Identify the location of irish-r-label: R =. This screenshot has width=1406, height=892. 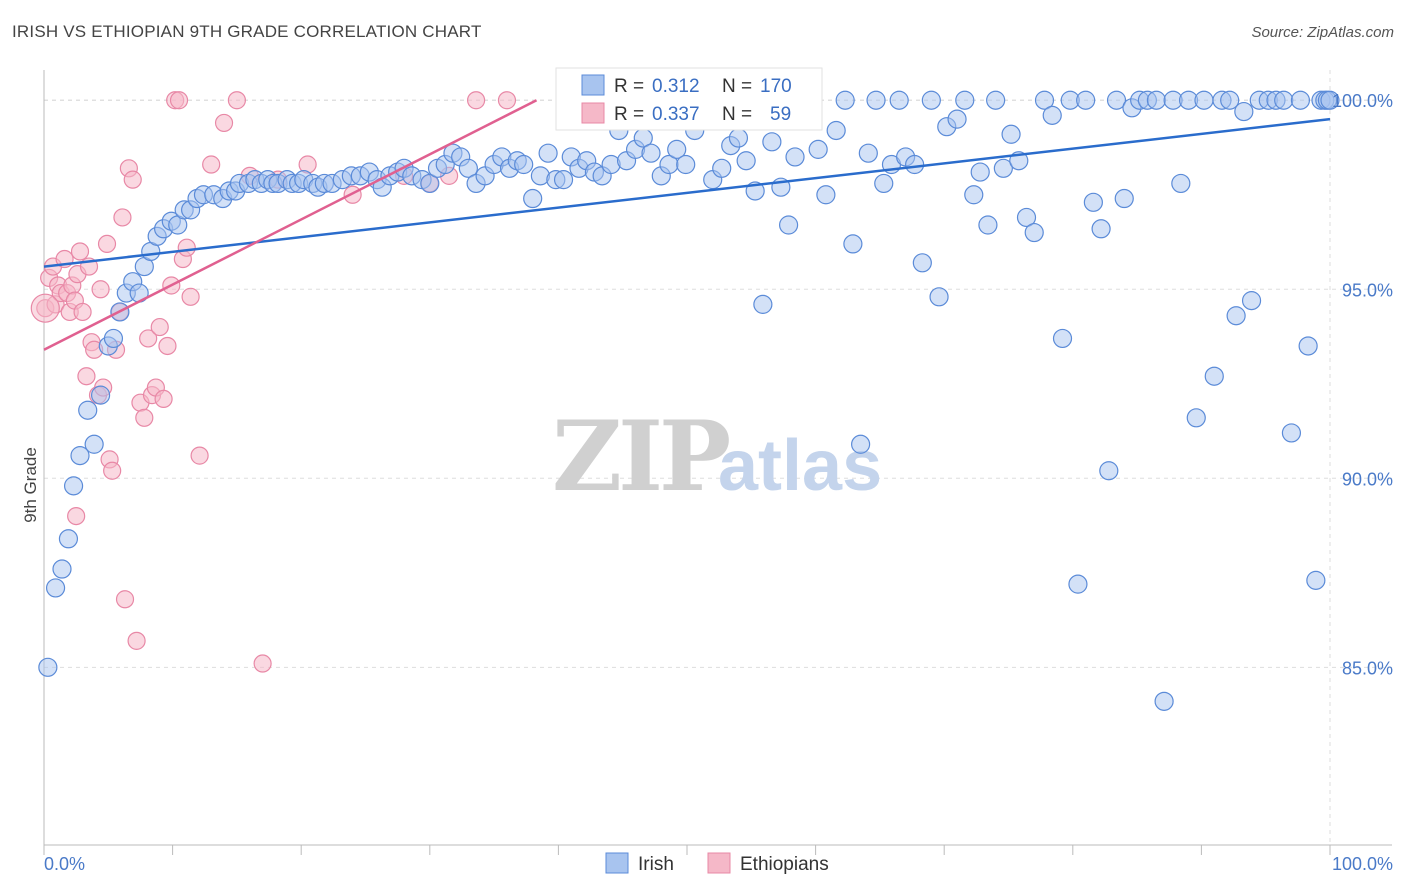
(629, 86).